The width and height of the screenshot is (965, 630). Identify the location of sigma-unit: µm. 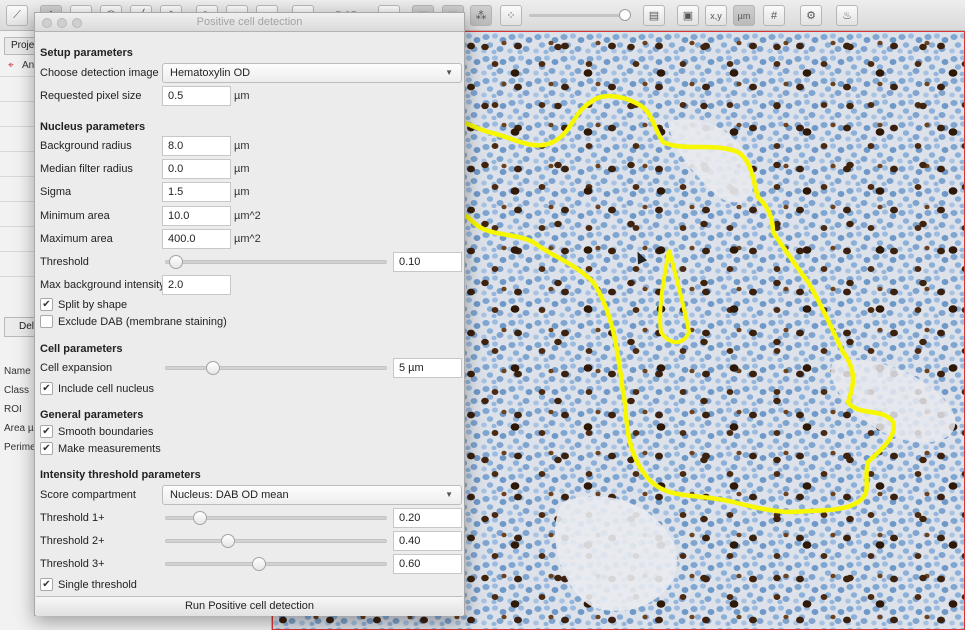
(242, 192).